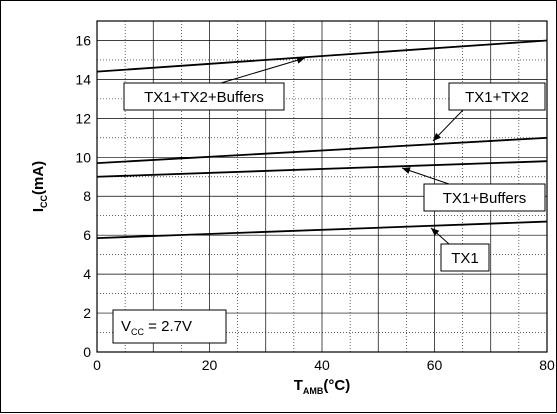 Image resolution: width=557 pixels, height=414 pixels. I want to click on condition-sub: CC, so click(137, 332).